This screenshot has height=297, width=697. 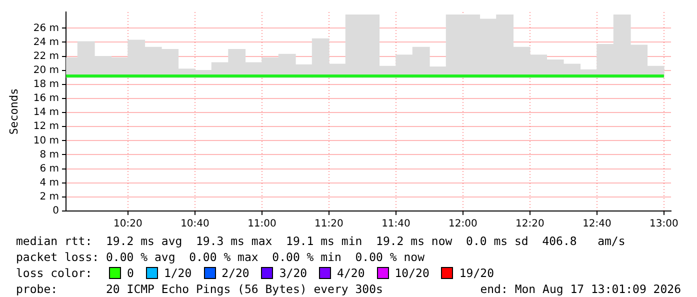 I want to click on text: median rtt: 19.2 ms avg 19.3 ms max 19.1 ms min 19.2 ms now 0.0 ms sd 406.8 am/s, so click(x=321, y=241).